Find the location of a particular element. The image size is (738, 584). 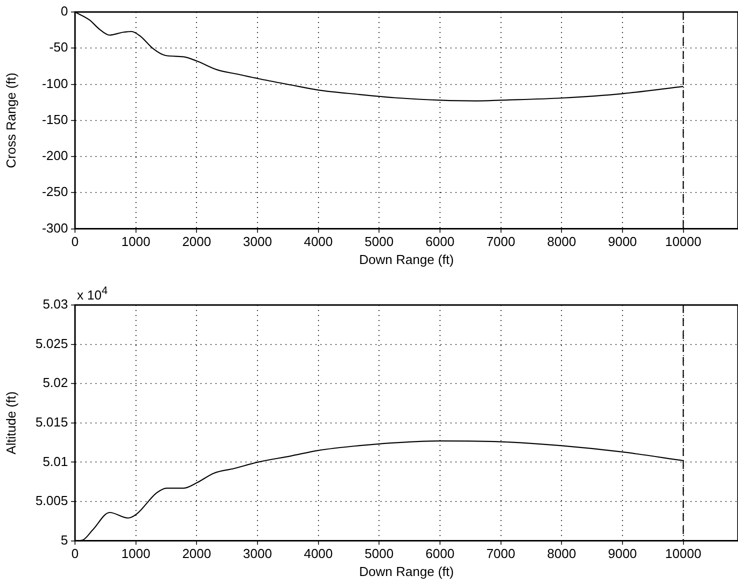

y-tick-label: -300 is located at coordinates (55, 228).